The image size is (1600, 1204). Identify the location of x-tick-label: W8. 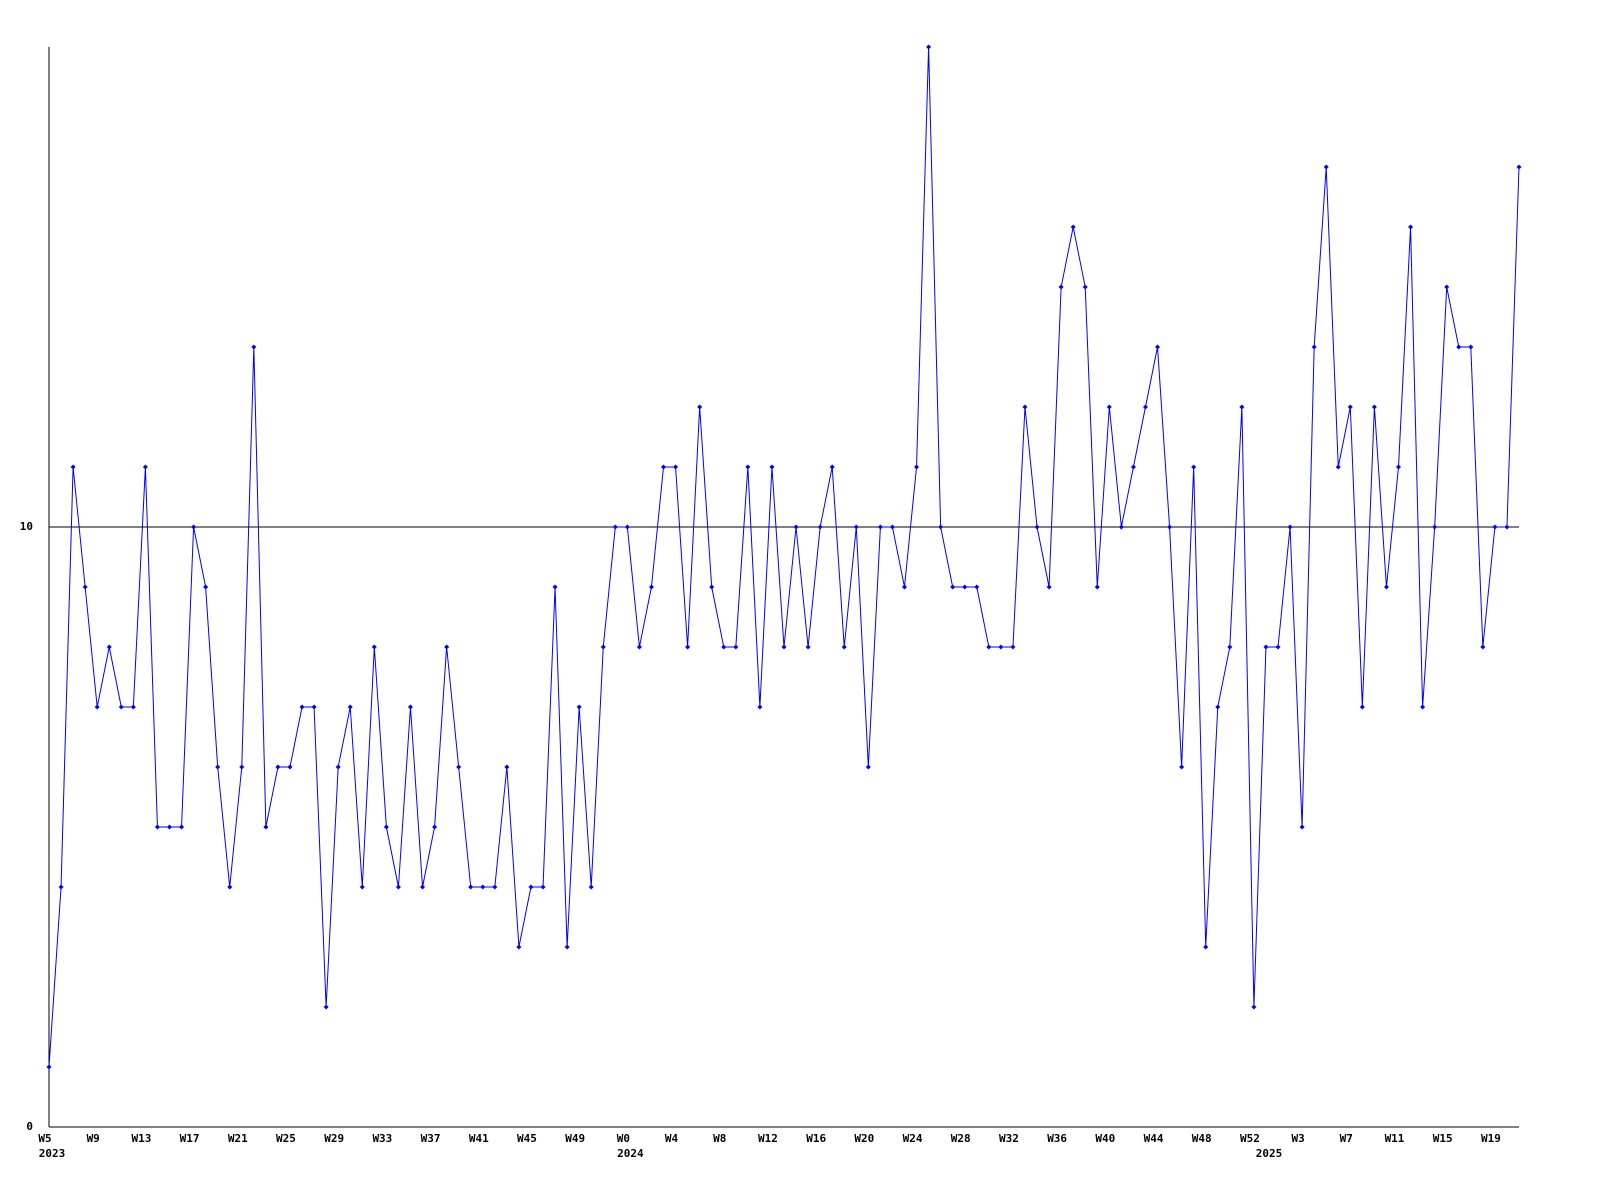
(719, 1138).